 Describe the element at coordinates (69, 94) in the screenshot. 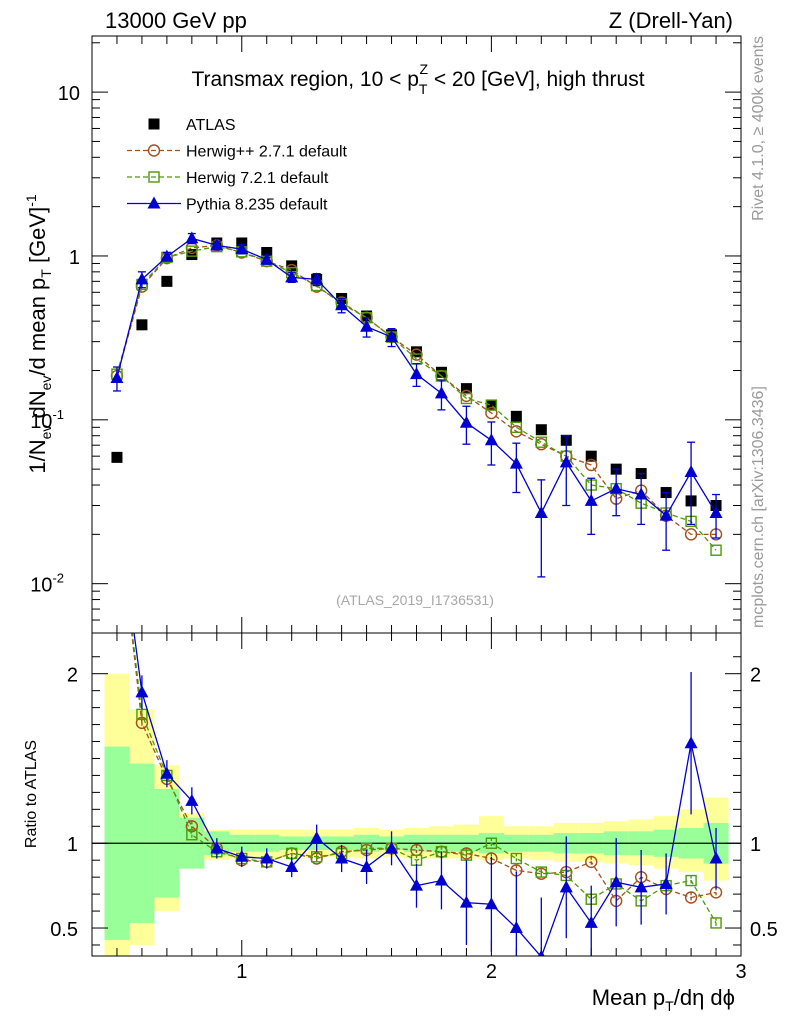

I see `y-tick-label: 10` at that location.